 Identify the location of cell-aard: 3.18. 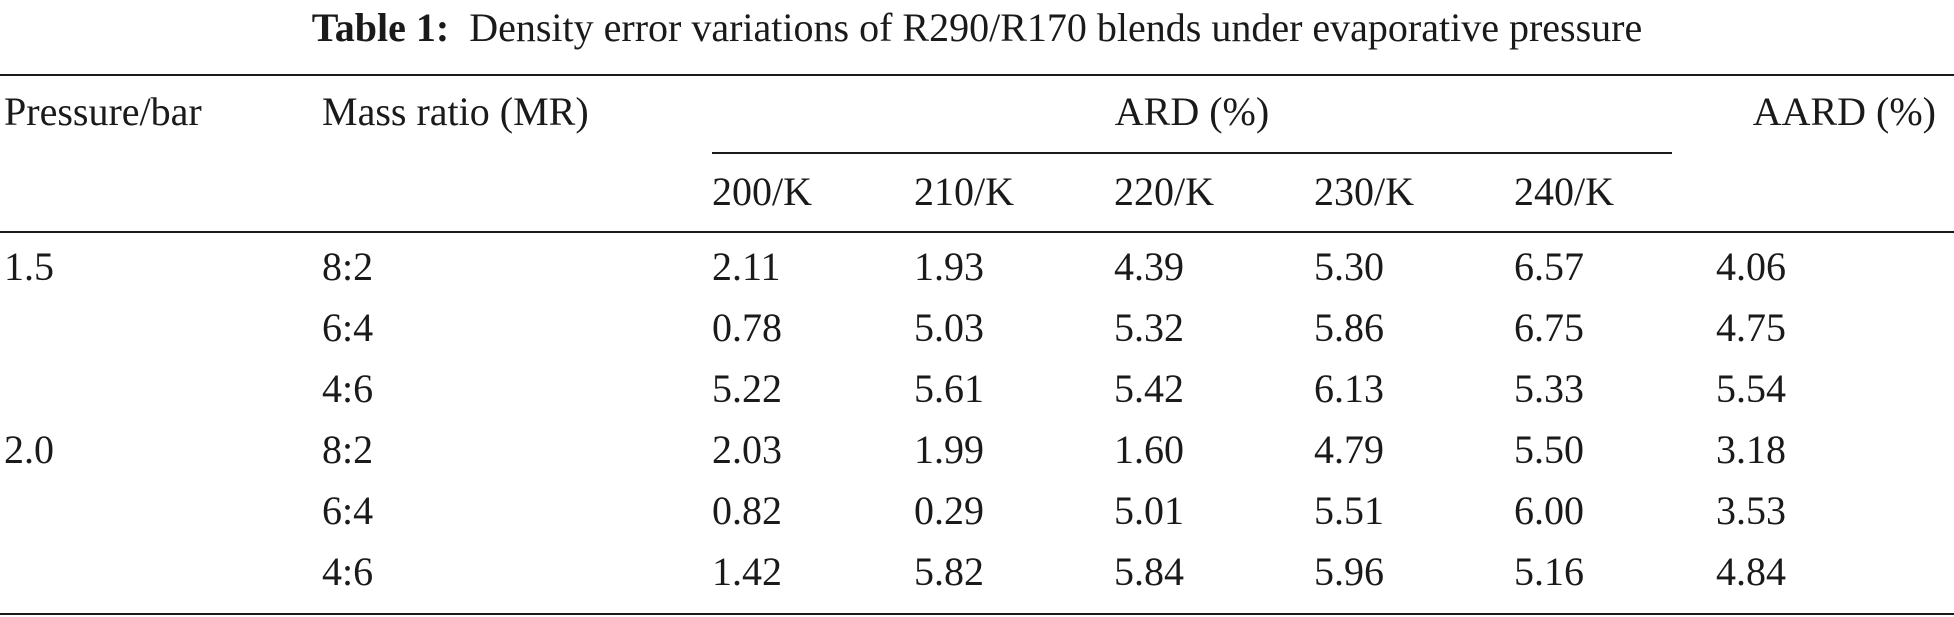
(1751, 449).